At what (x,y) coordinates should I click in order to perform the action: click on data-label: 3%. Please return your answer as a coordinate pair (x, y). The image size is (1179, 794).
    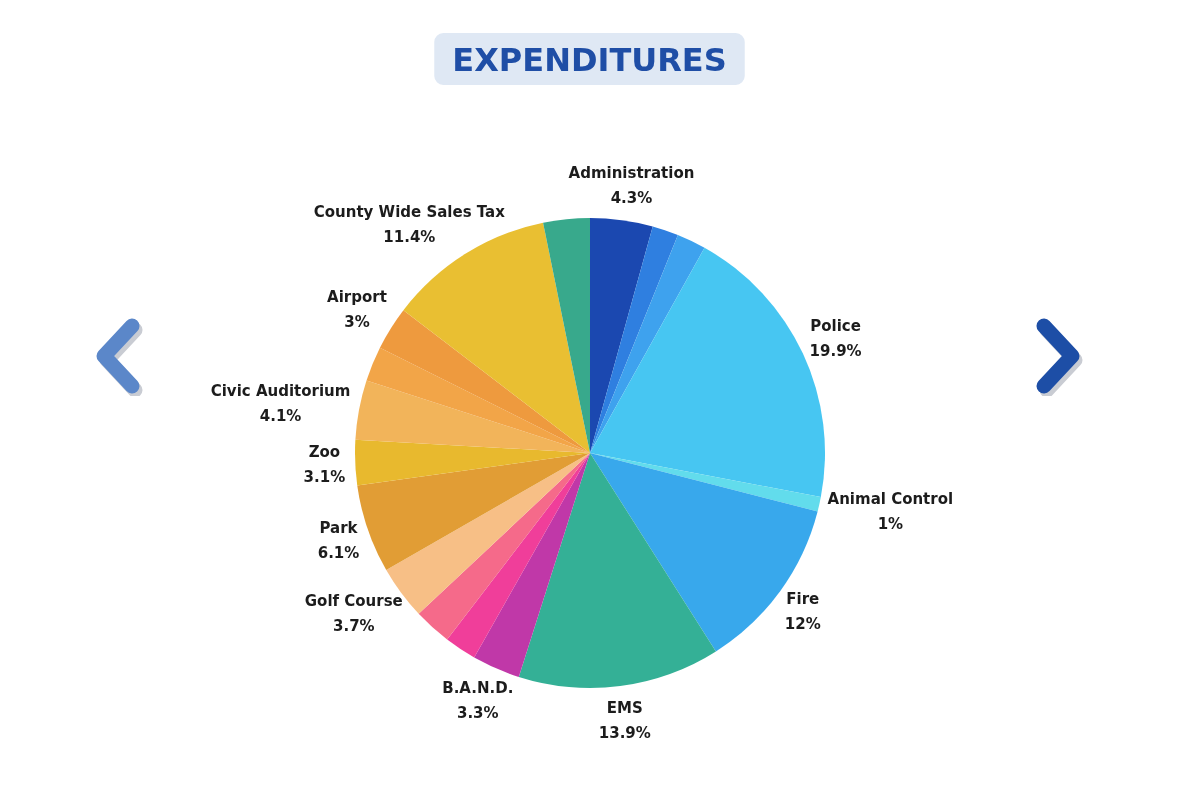
    Looking at the image, I should click on (357, 322).